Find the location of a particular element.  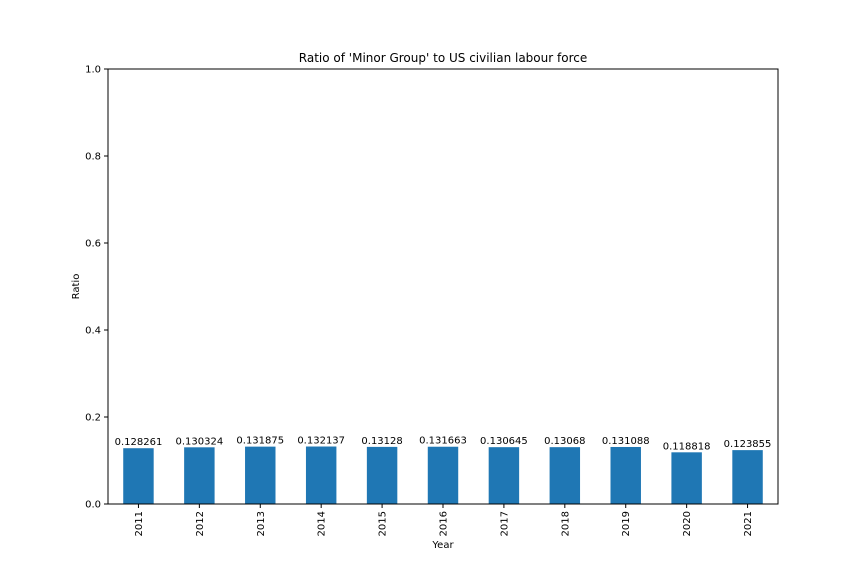

bar-2017 is located at coordinates (504, 475).